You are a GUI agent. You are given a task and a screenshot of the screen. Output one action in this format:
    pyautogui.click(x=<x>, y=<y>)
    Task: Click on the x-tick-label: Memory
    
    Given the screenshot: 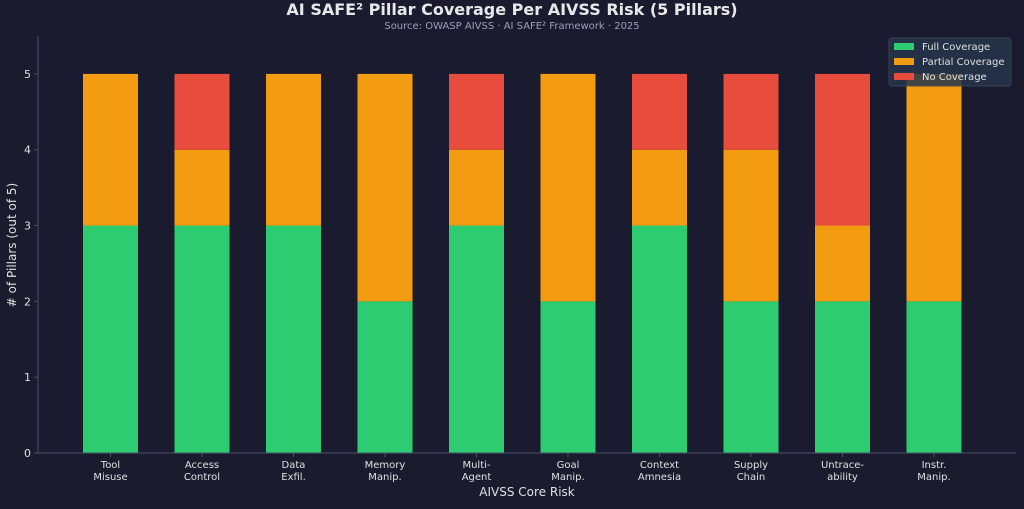 What is the action you would take?
    pyautogui.click(x=385, y=465)
    